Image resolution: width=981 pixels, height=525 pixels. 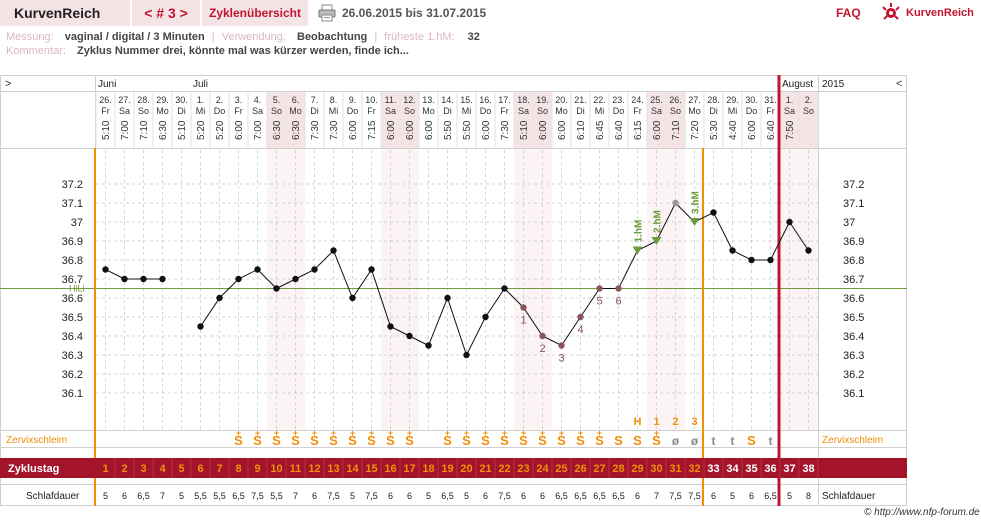 What do you see at coordinates (143, 111) in the screenshot?
I see `day-weekday: So` at bounding box center [143, 111].